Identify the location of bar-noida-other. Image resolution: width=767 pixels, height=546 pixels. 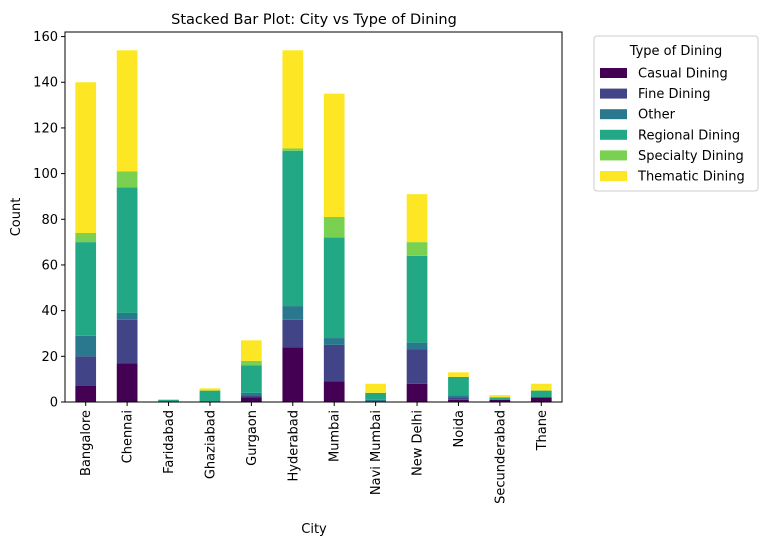
(458, 396).